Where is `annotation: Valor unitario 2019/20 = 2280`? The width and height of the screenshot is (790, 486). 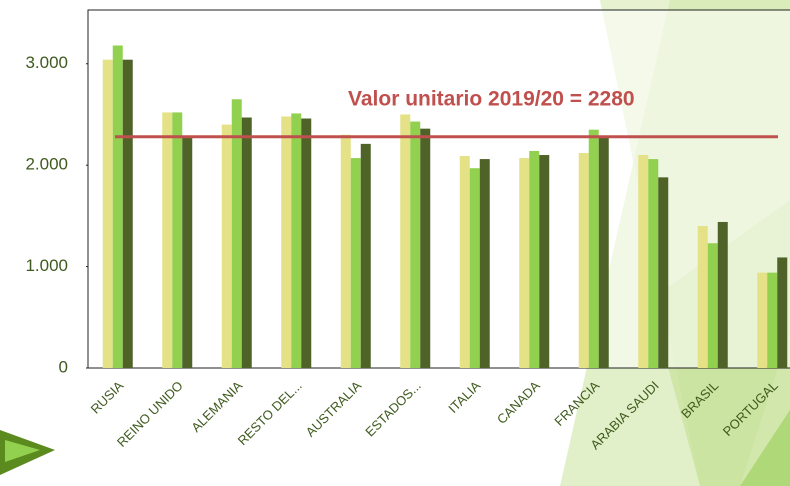
annotation: Valor unitario 2019/20 = 2280 is located at coordinates (491, 98).